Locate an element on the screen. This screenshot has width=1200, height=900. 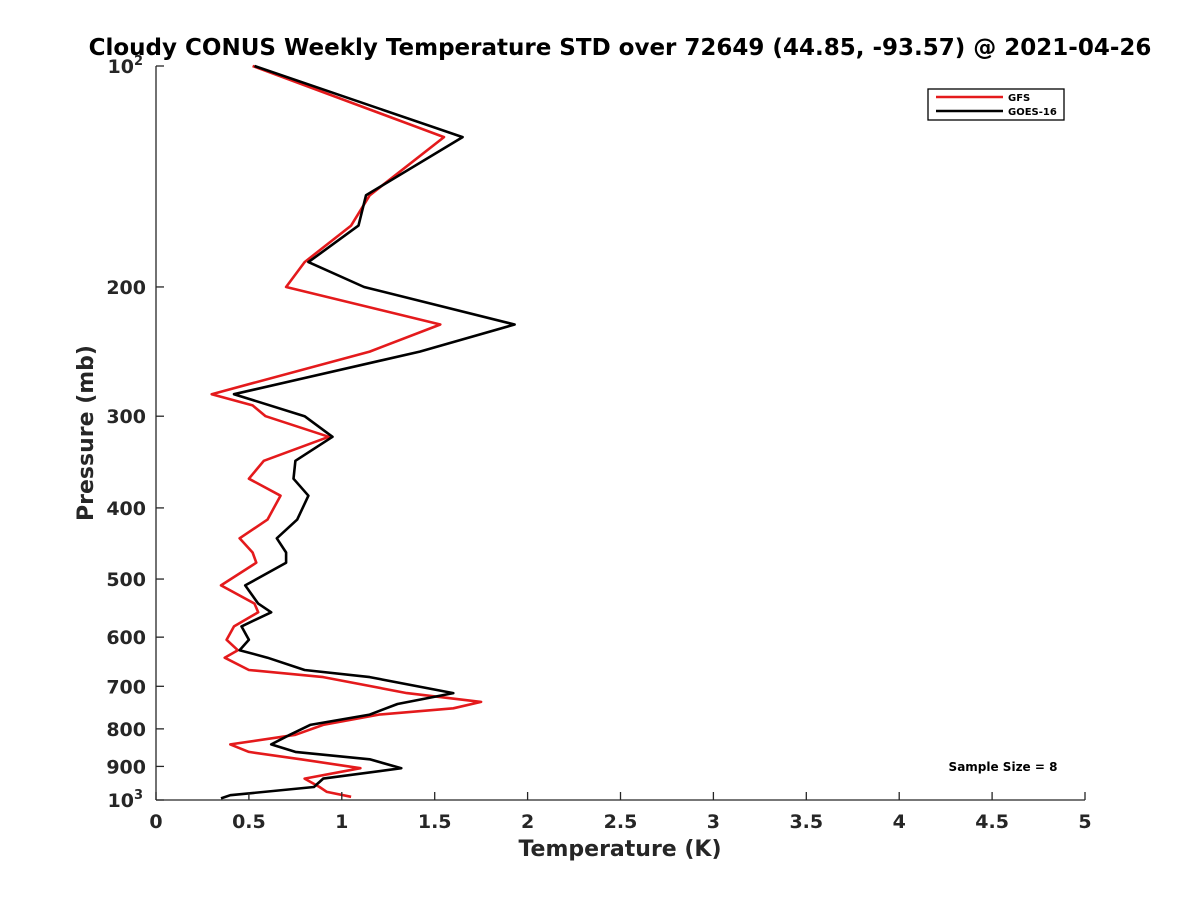
y-tick-exponent: 2 is located at coordinates (138, 61).